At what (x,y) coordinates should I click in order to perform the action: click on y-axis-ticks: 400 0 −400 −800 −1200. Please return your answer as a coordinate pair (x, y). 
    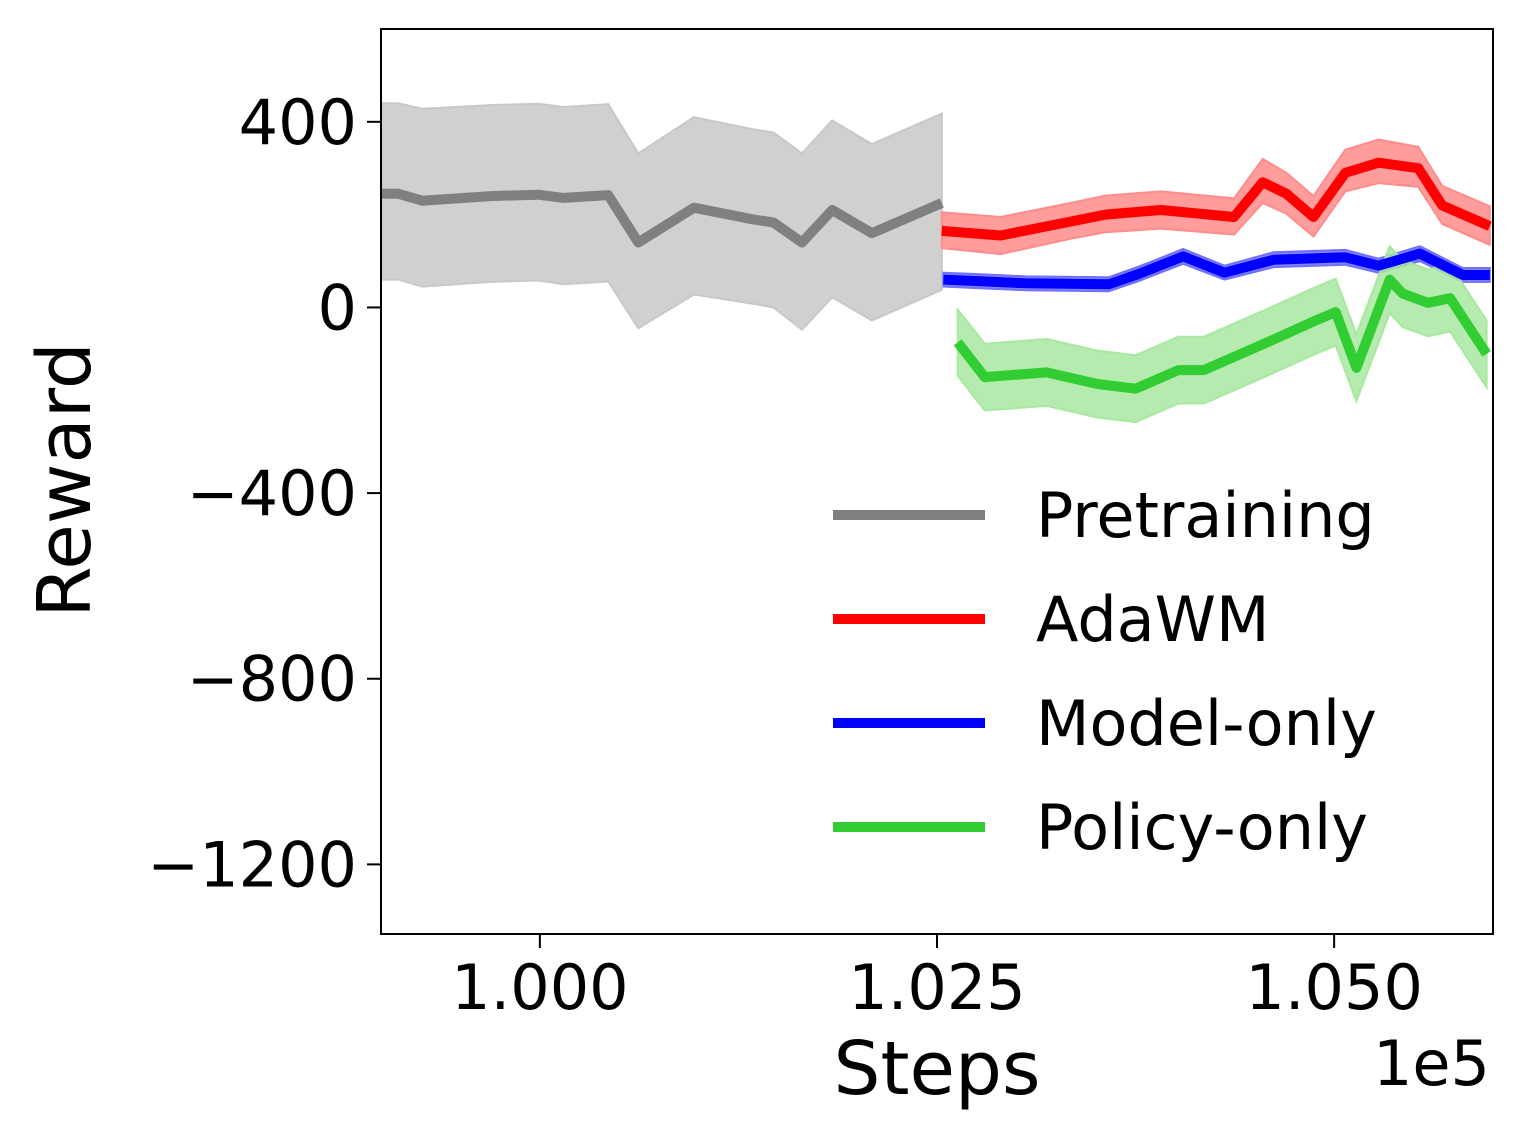
    Looking at the image, I should click on (264, 493).